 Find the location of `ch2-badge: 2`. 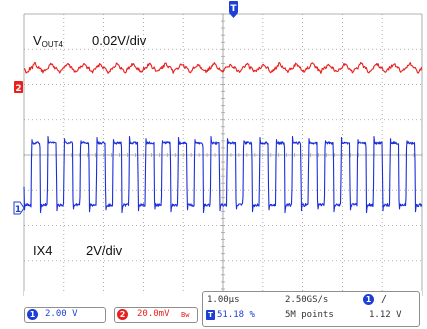

ch2-badge: 2 is located at coordinates (122, 314).